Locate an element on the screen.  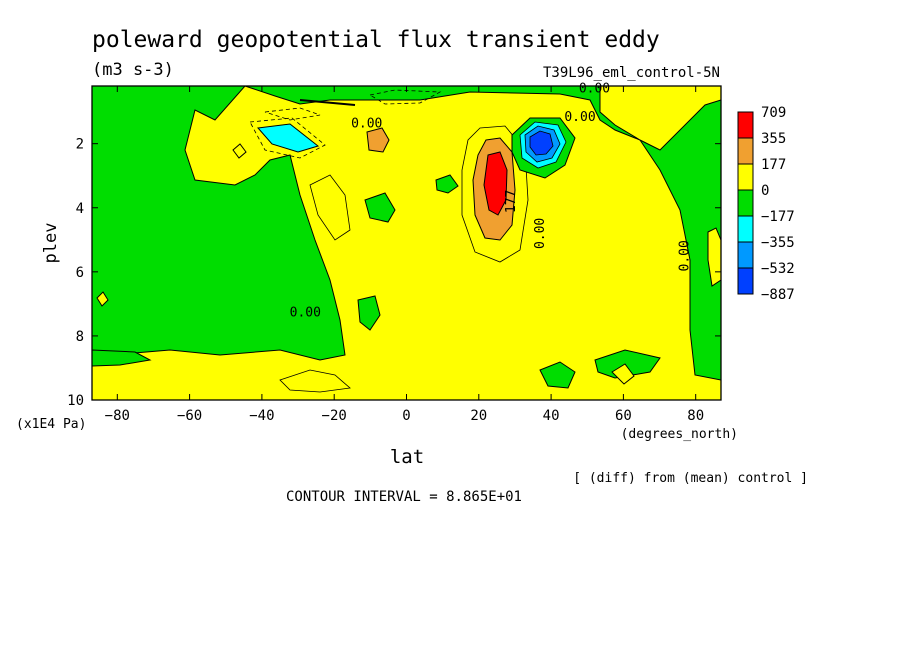
x-tick-label: −60 is located at coordinates (189, 416).